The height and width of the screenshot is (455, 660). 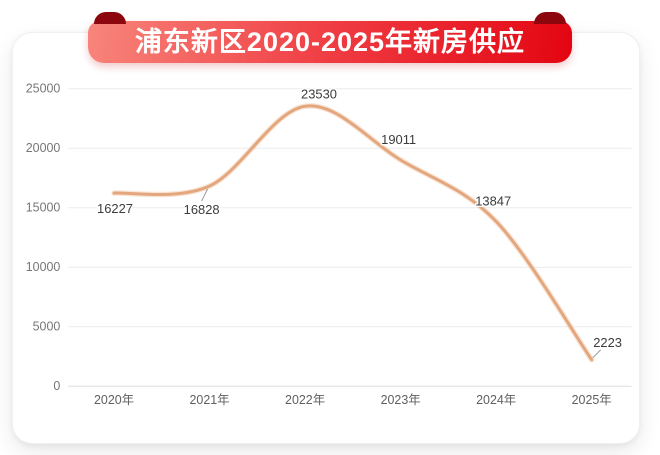 What do you see at coordinates (607, 342) in the screenshot?
I see `data-point-label: 2223` at bounding box center [607, 342].